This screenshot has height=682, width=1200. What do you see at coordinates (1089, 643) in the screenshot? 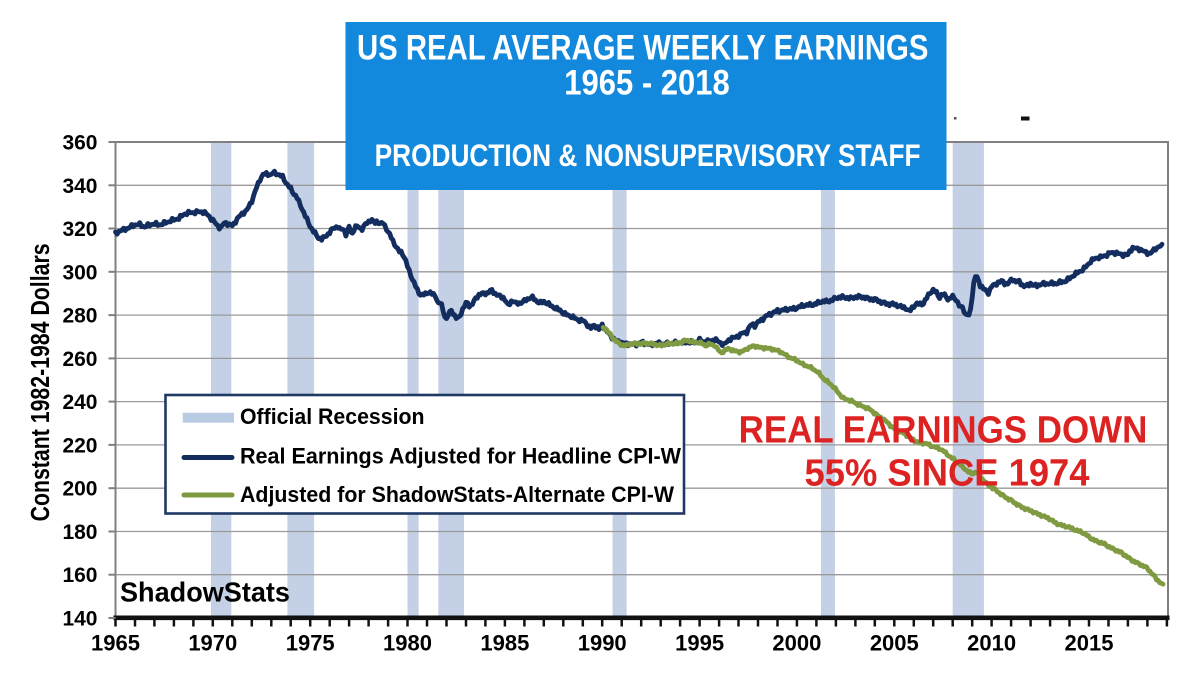
I see `svg-text: 2015` at bounding box center [1089, 643].